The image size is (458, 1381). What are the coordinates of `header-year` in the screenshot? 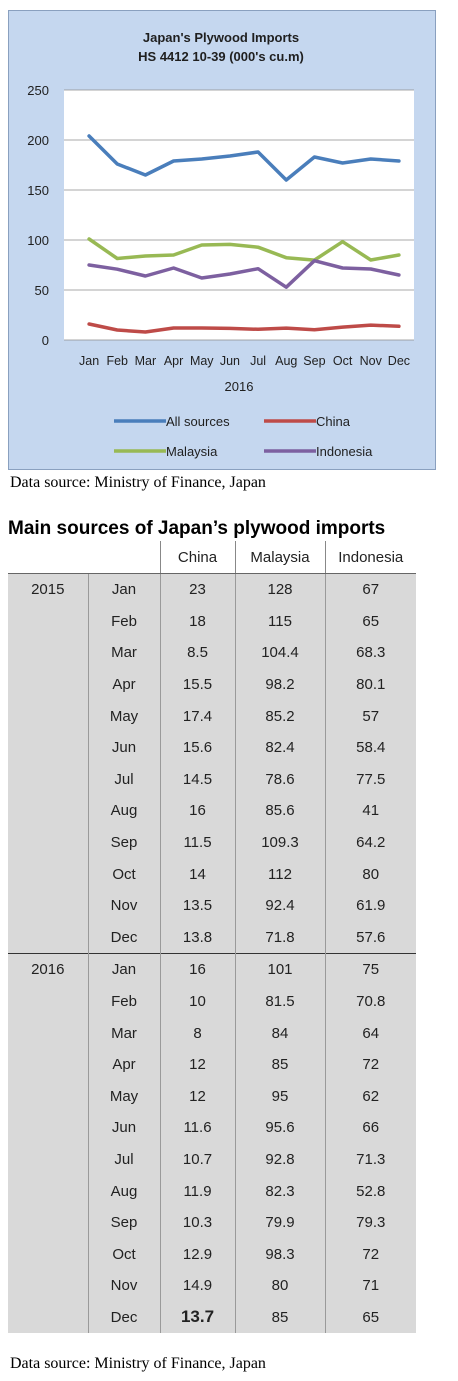 It's located at (48, 557).